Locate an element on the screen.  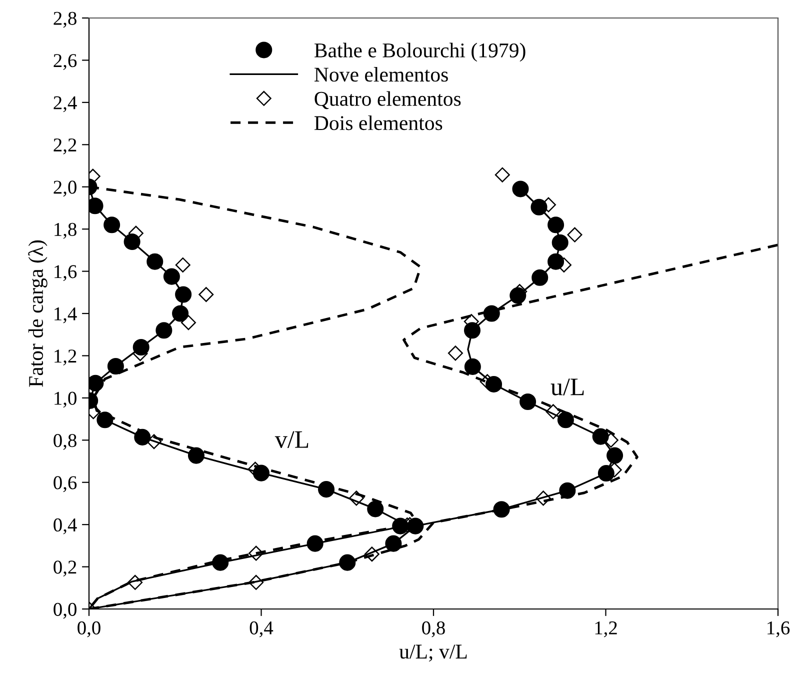
y-tick-label: 2,0 is located at coordinates (65, 188).